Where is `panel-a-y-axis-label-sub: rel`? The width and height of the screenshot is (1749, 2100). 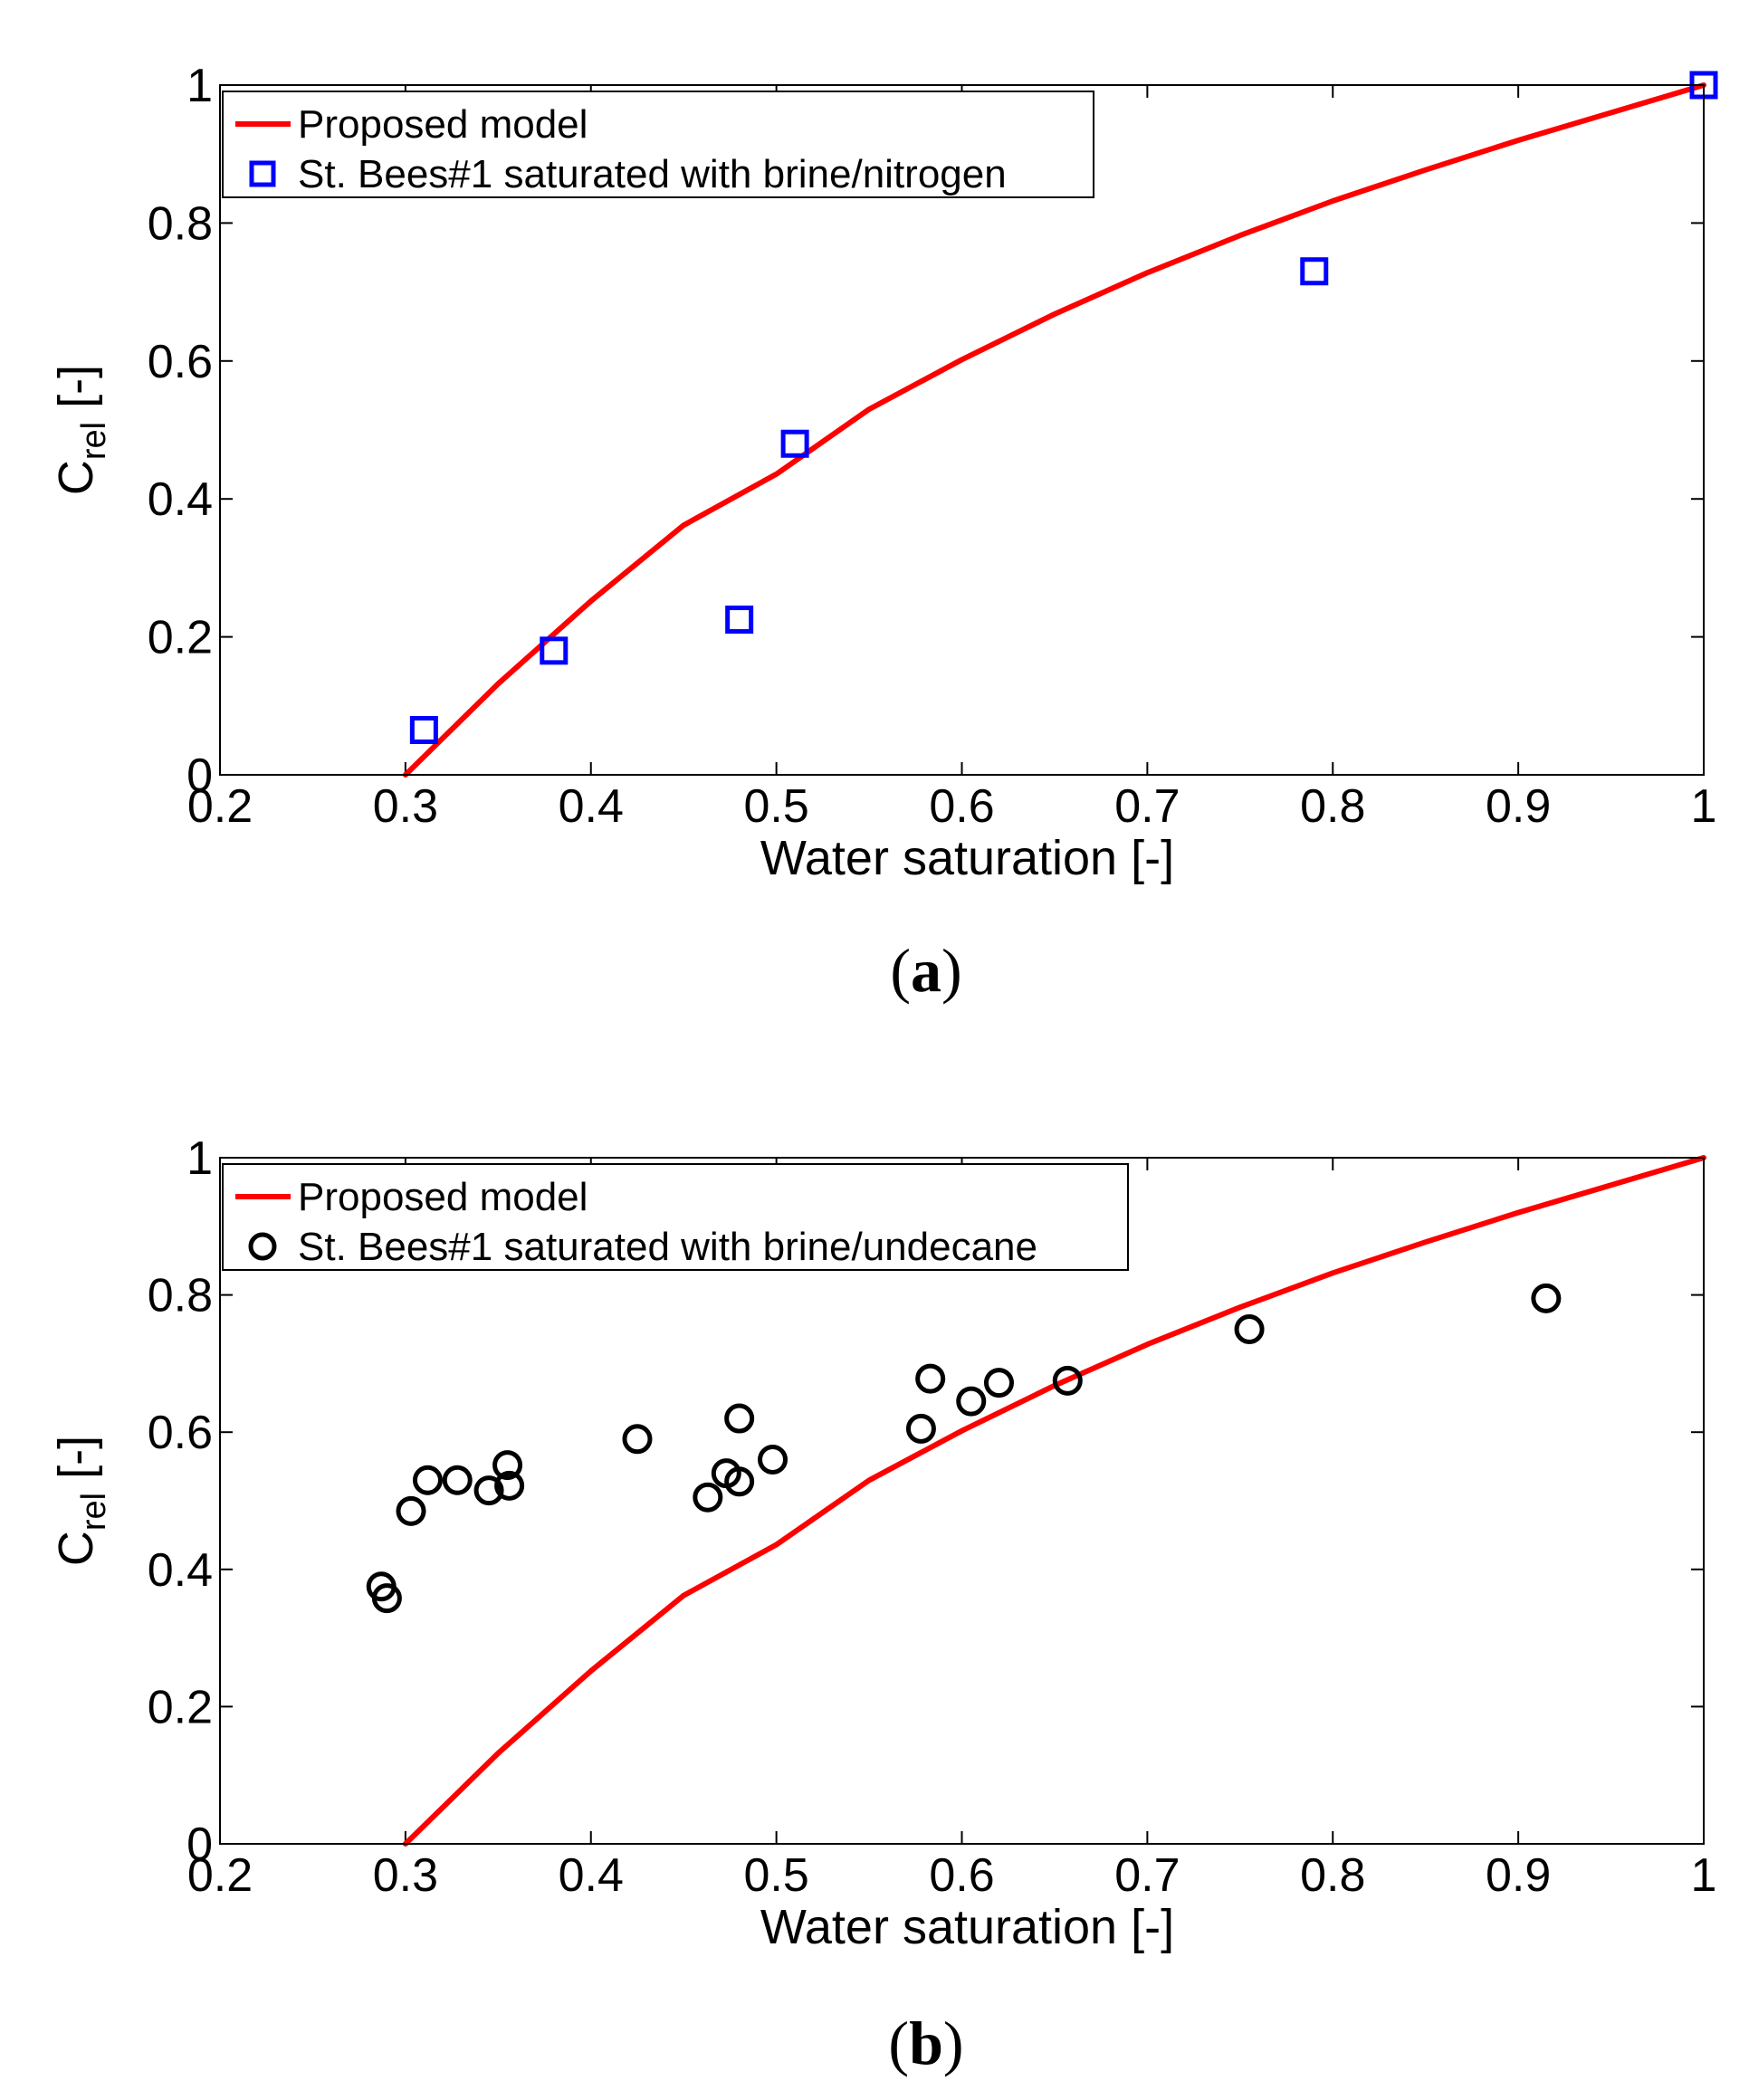
panel-a-y-axis-label-sub: rel is located at coordinates (94, 441).